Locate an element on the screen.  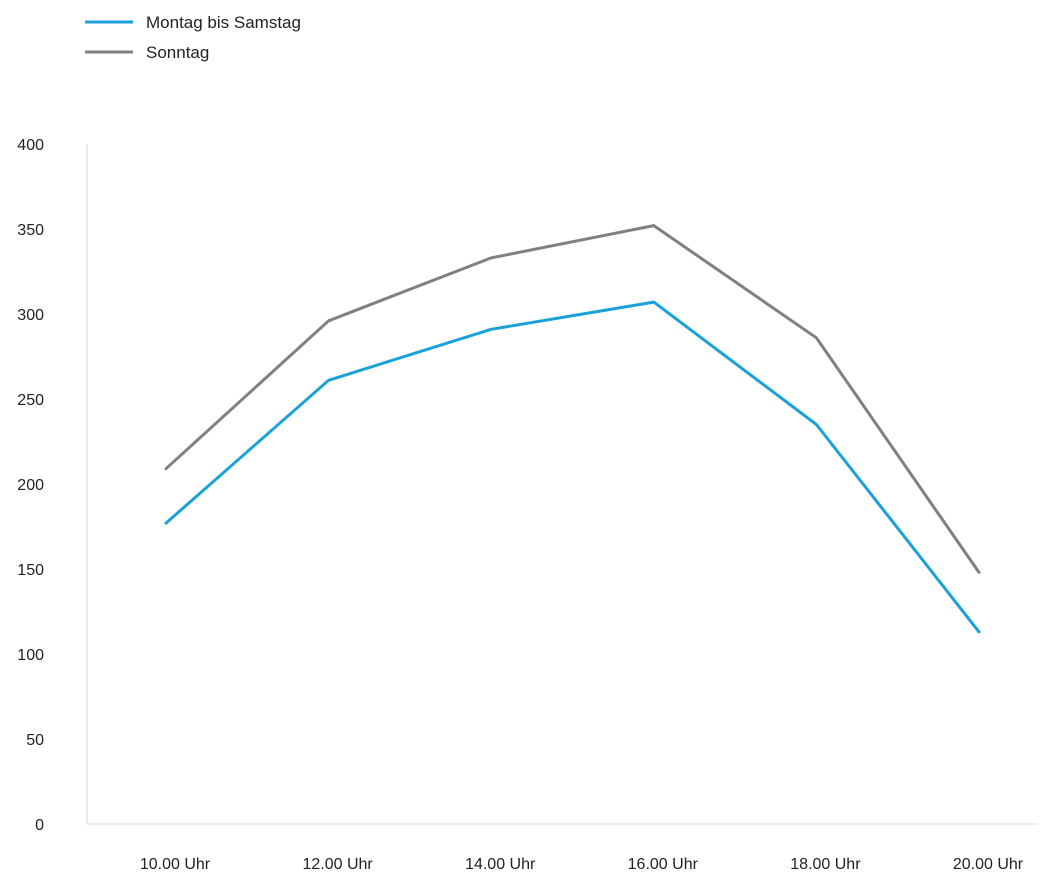
y-tick-label: 200 is located at coordinates (30, 485).